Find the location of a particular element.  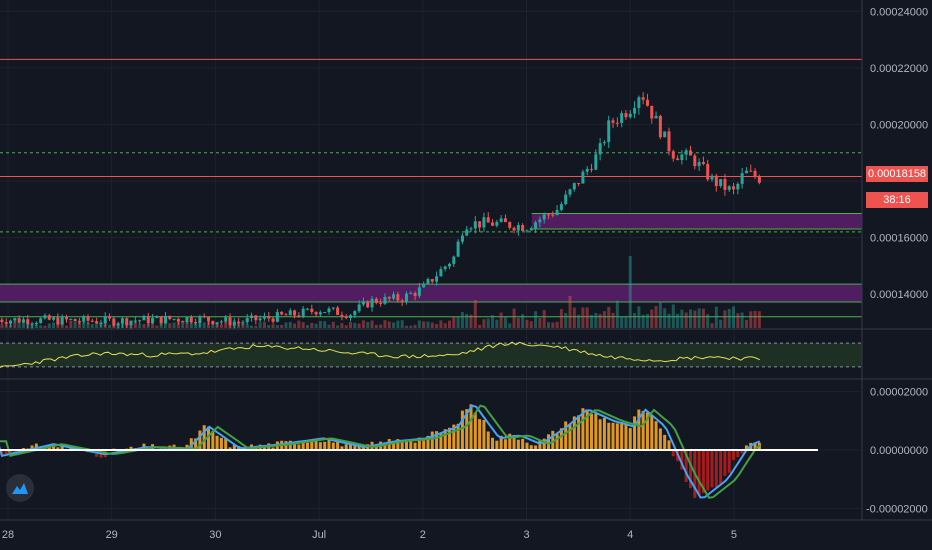

time-axis: 28 29 30 Jul 2 3 4 5 is located at coordinates (369, 535).